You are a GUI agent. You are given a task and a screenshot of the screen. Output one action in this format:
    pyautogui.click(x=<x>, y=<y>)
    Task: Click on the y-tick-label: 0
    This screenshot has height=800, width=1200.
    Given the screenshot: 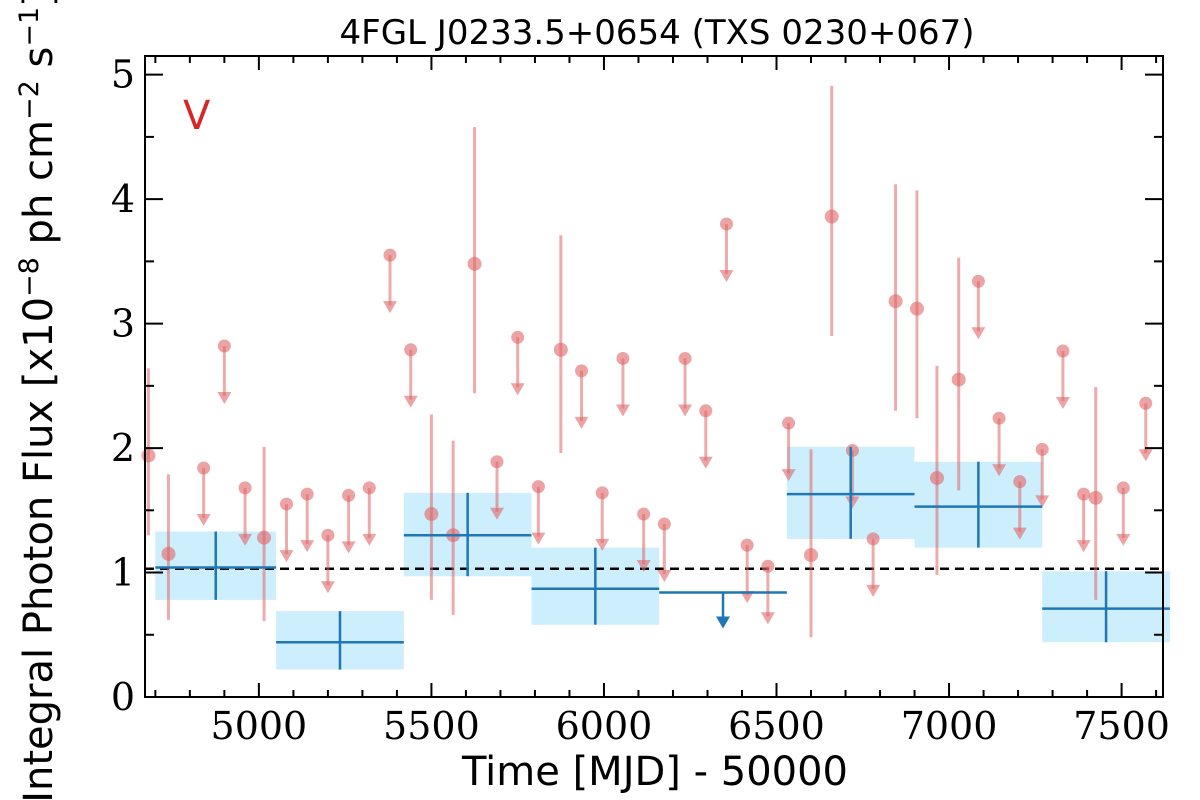 What is the action you would take?
    pyautogui.click(x=123, y=697)
    